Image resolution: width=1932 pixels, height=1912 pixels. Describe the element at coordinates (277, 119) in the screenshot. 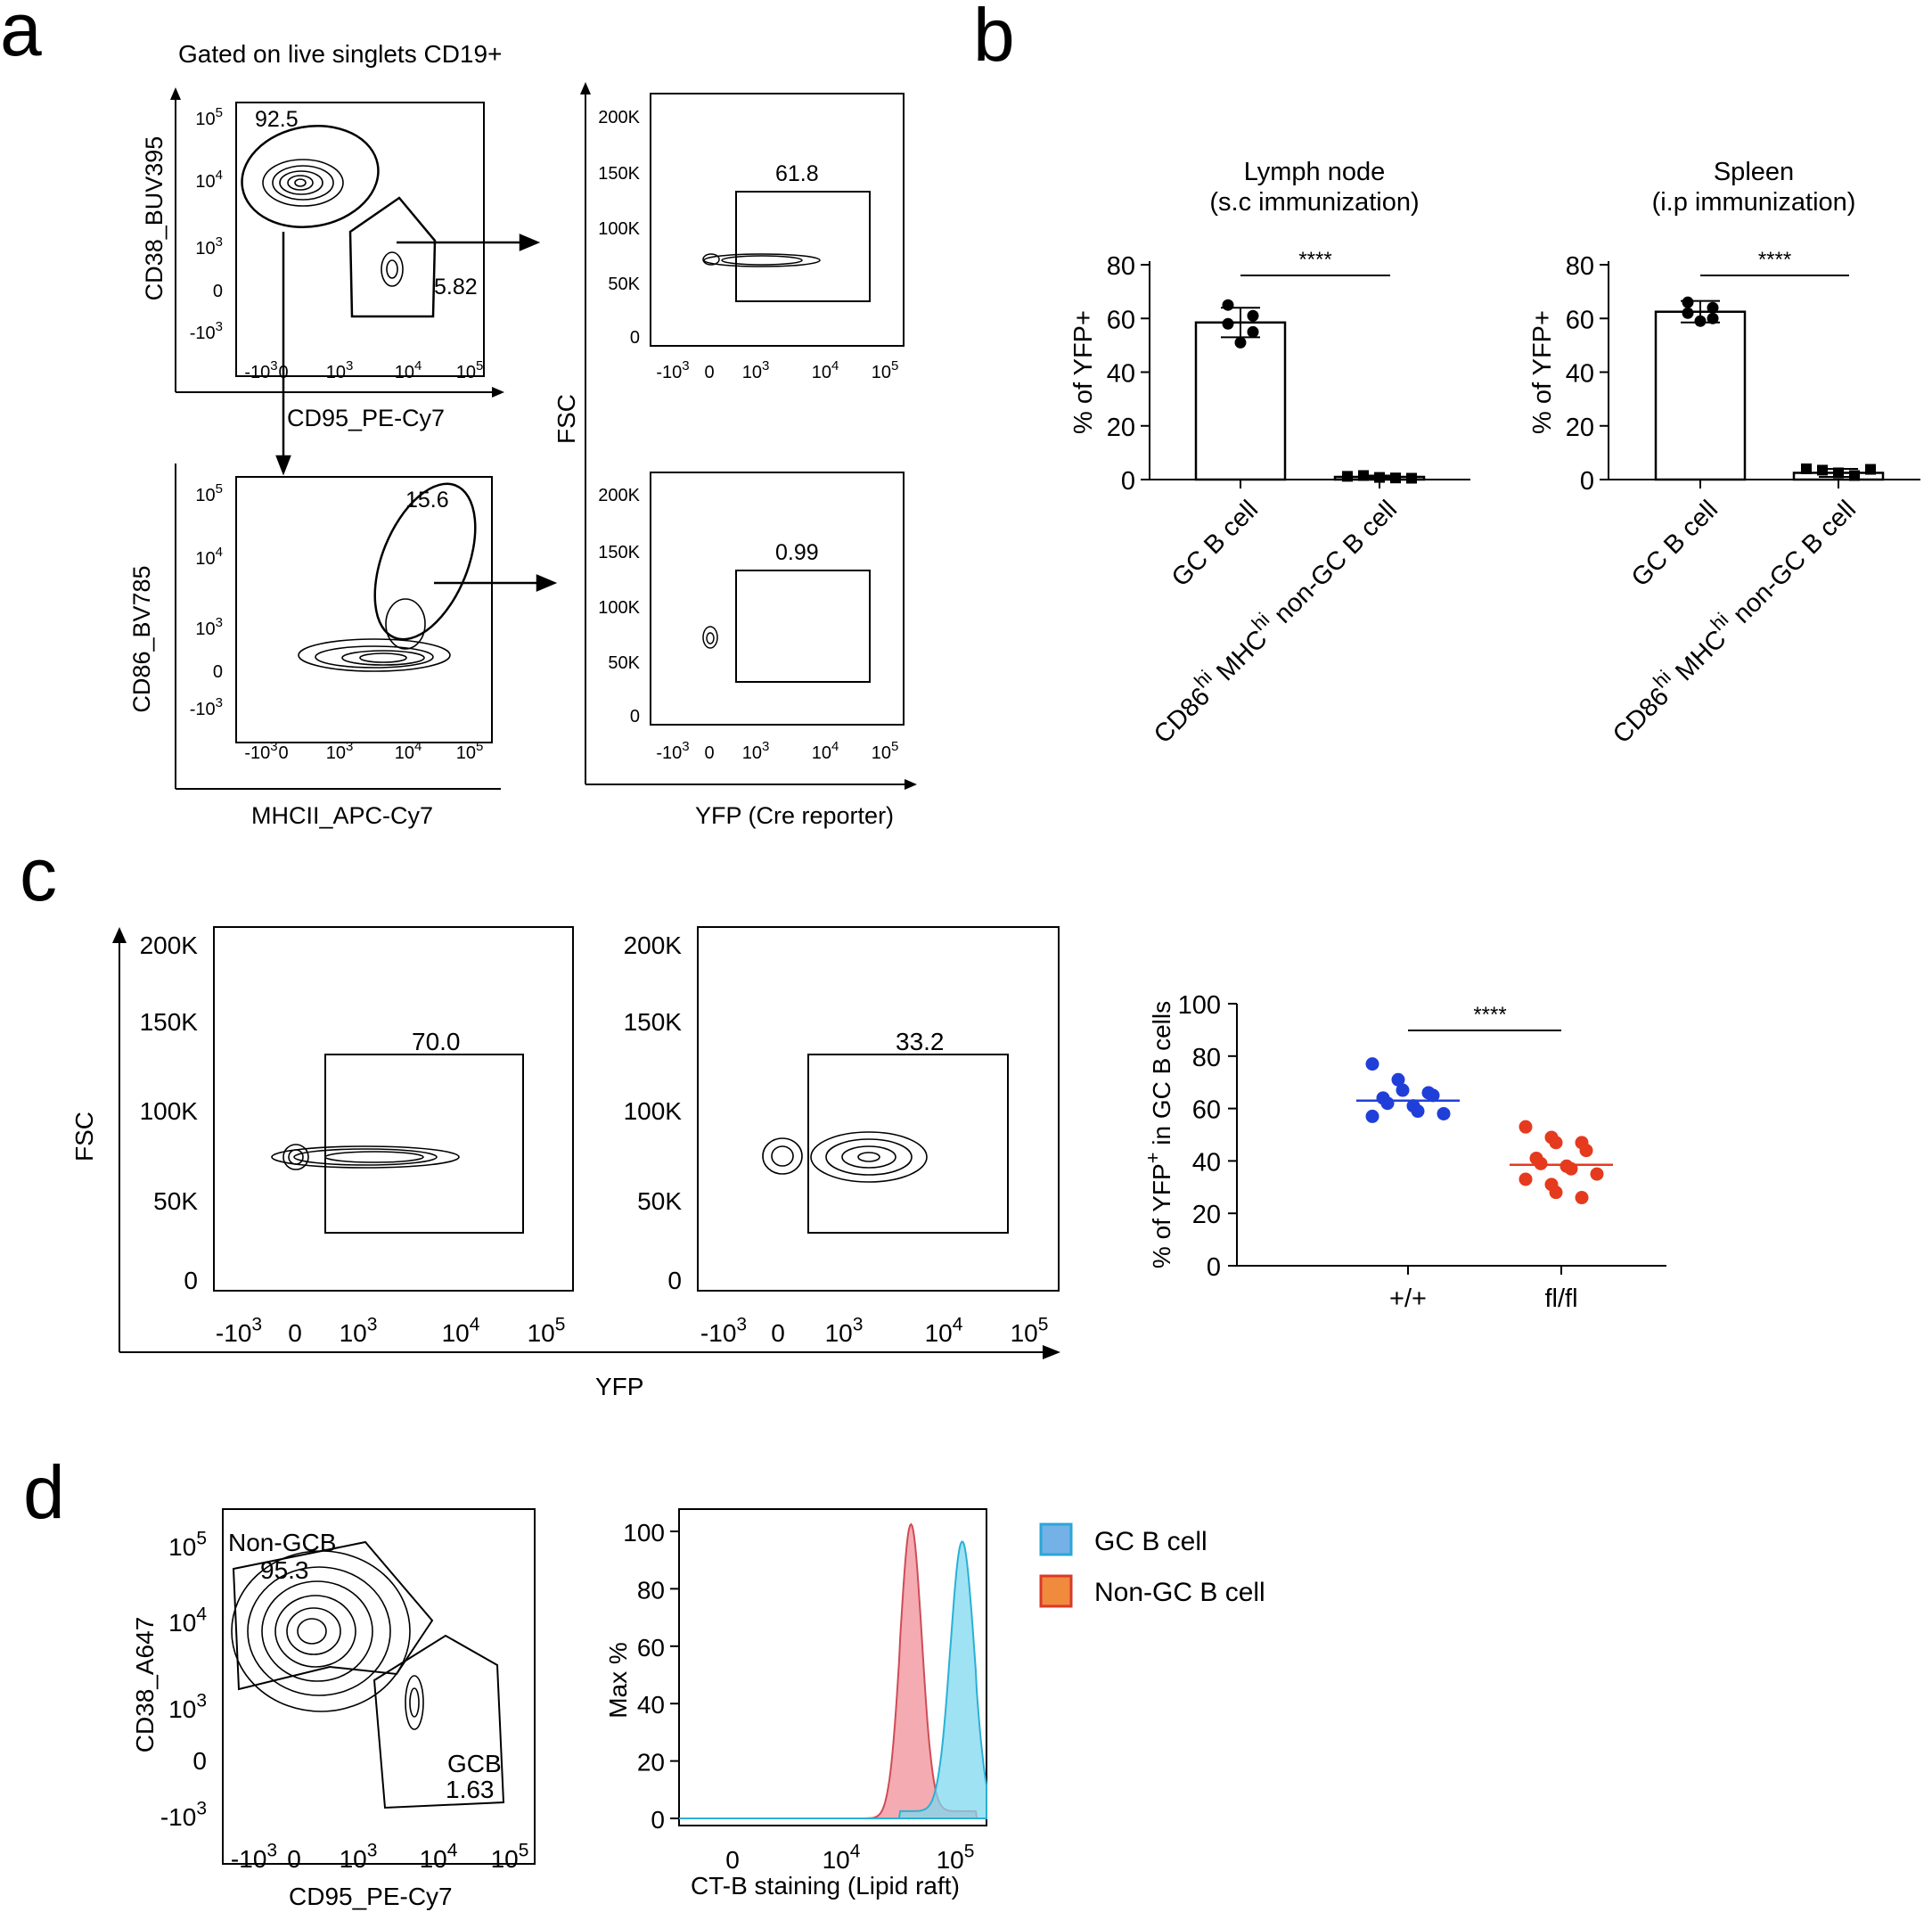

I see `gate-label-main: 92.5` at that location.